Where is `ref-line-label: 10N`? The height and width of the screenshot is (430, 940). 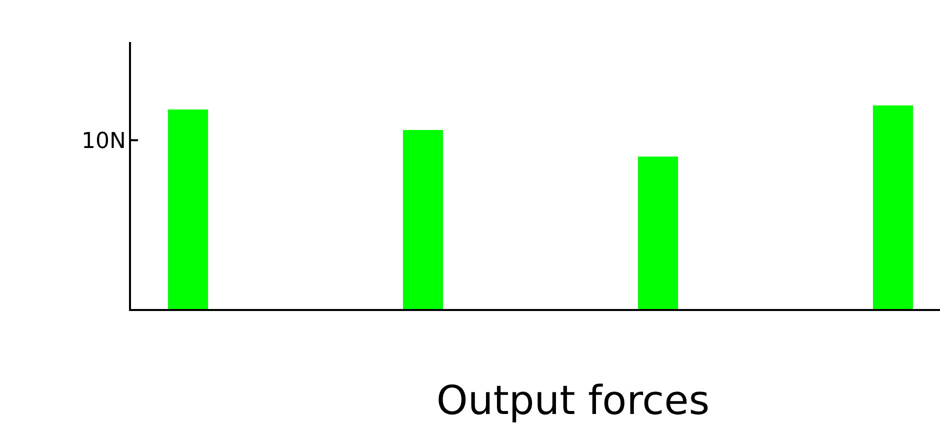 ref-line-label: 10N is located at coordinates (104, 141).